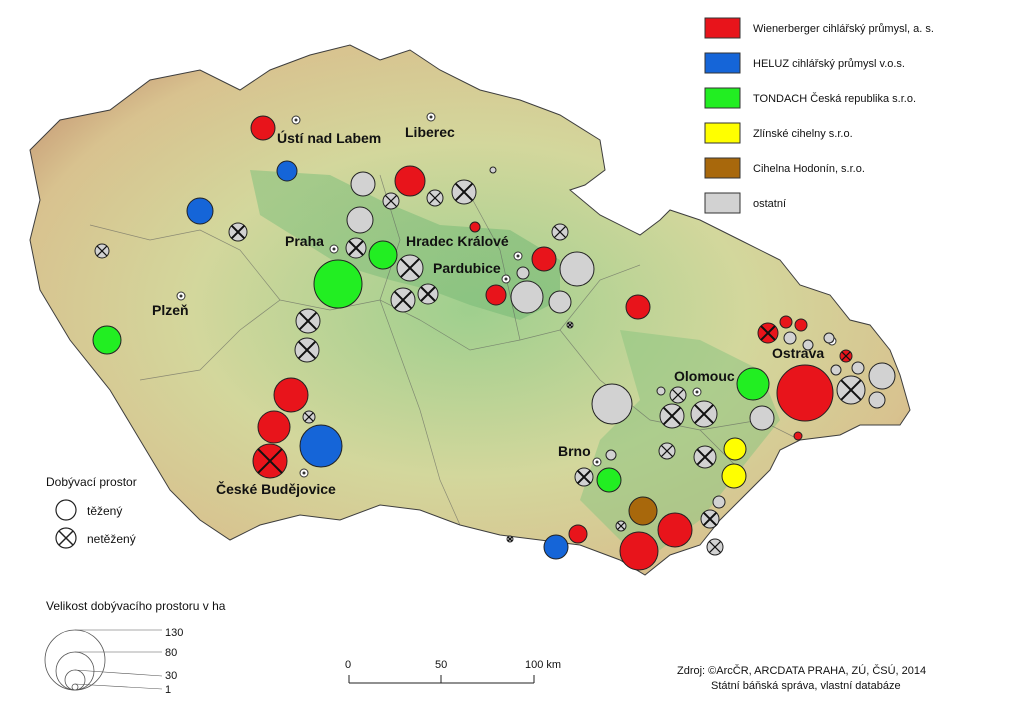 The image size is (1024, 726). What do you see at coordinates (168, 690) in the screenshot?
I see `size-value: 1` at bounding box center [168, 690].